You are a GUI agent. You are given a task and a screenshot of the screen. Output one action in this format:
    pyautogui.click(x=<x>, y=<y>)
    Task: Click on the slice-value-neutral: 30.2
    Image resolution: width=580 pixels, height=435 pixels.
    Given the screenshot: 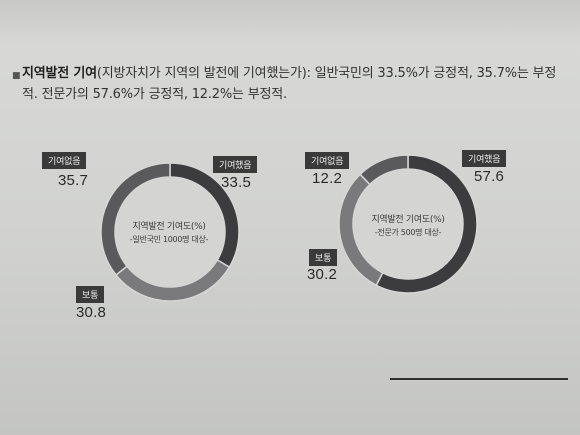 What is the action you would take?
    pyautogui.click(x=322, y=274)
    